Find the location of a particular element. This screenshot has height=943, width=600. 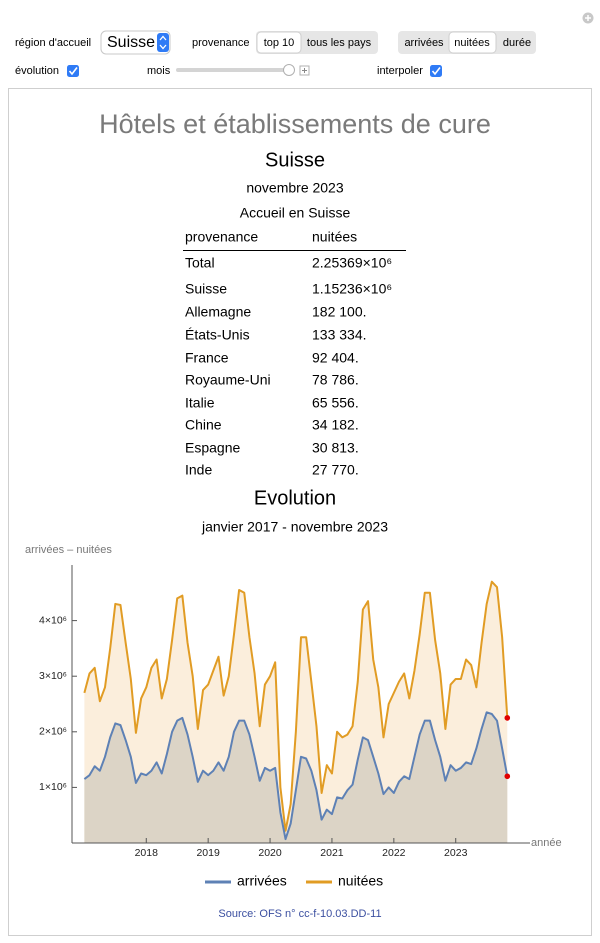

option-label: tous les pays is located at coordinates (339, 43).